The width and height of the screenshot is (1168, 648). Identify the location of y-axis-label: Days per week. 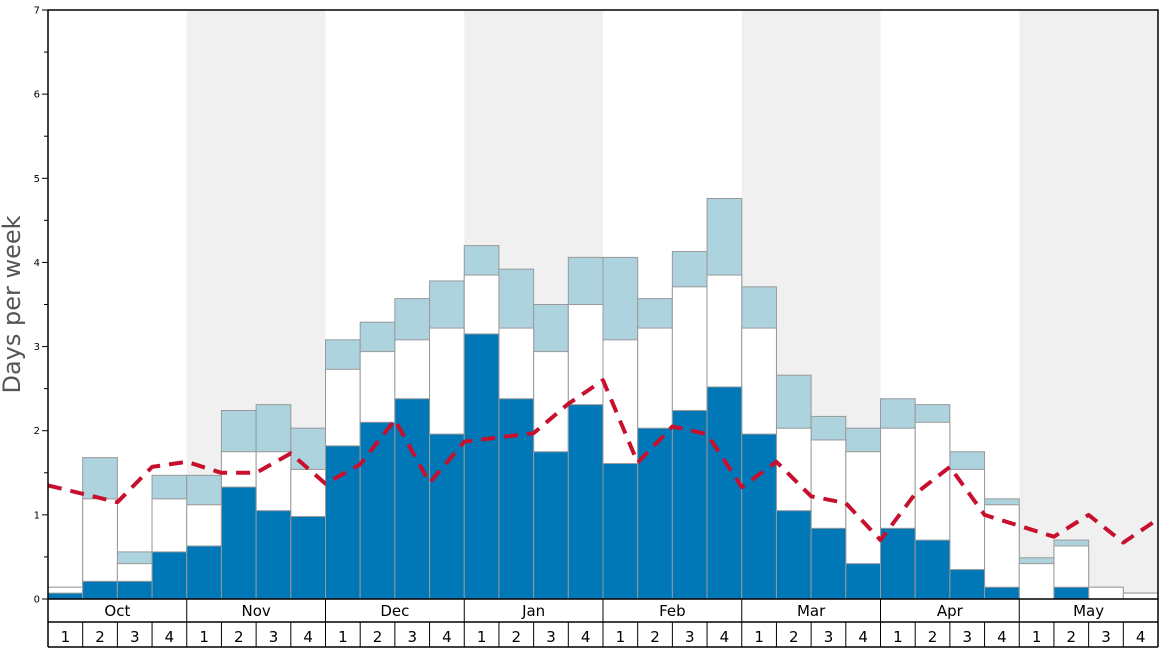
(13, 304).